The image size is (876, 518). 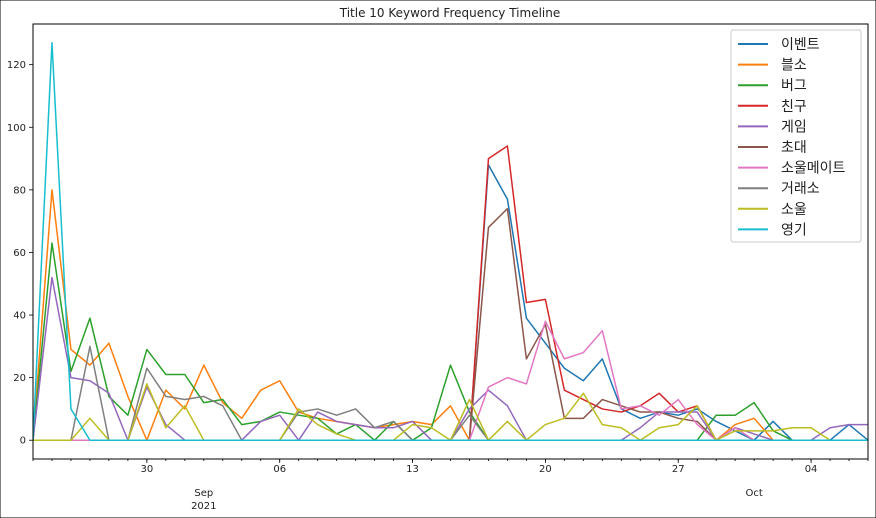 What do you see at coordinates (19, 190) in the screenshot?
I see `y-tick-label: 80` at bounding box center [19, 190].